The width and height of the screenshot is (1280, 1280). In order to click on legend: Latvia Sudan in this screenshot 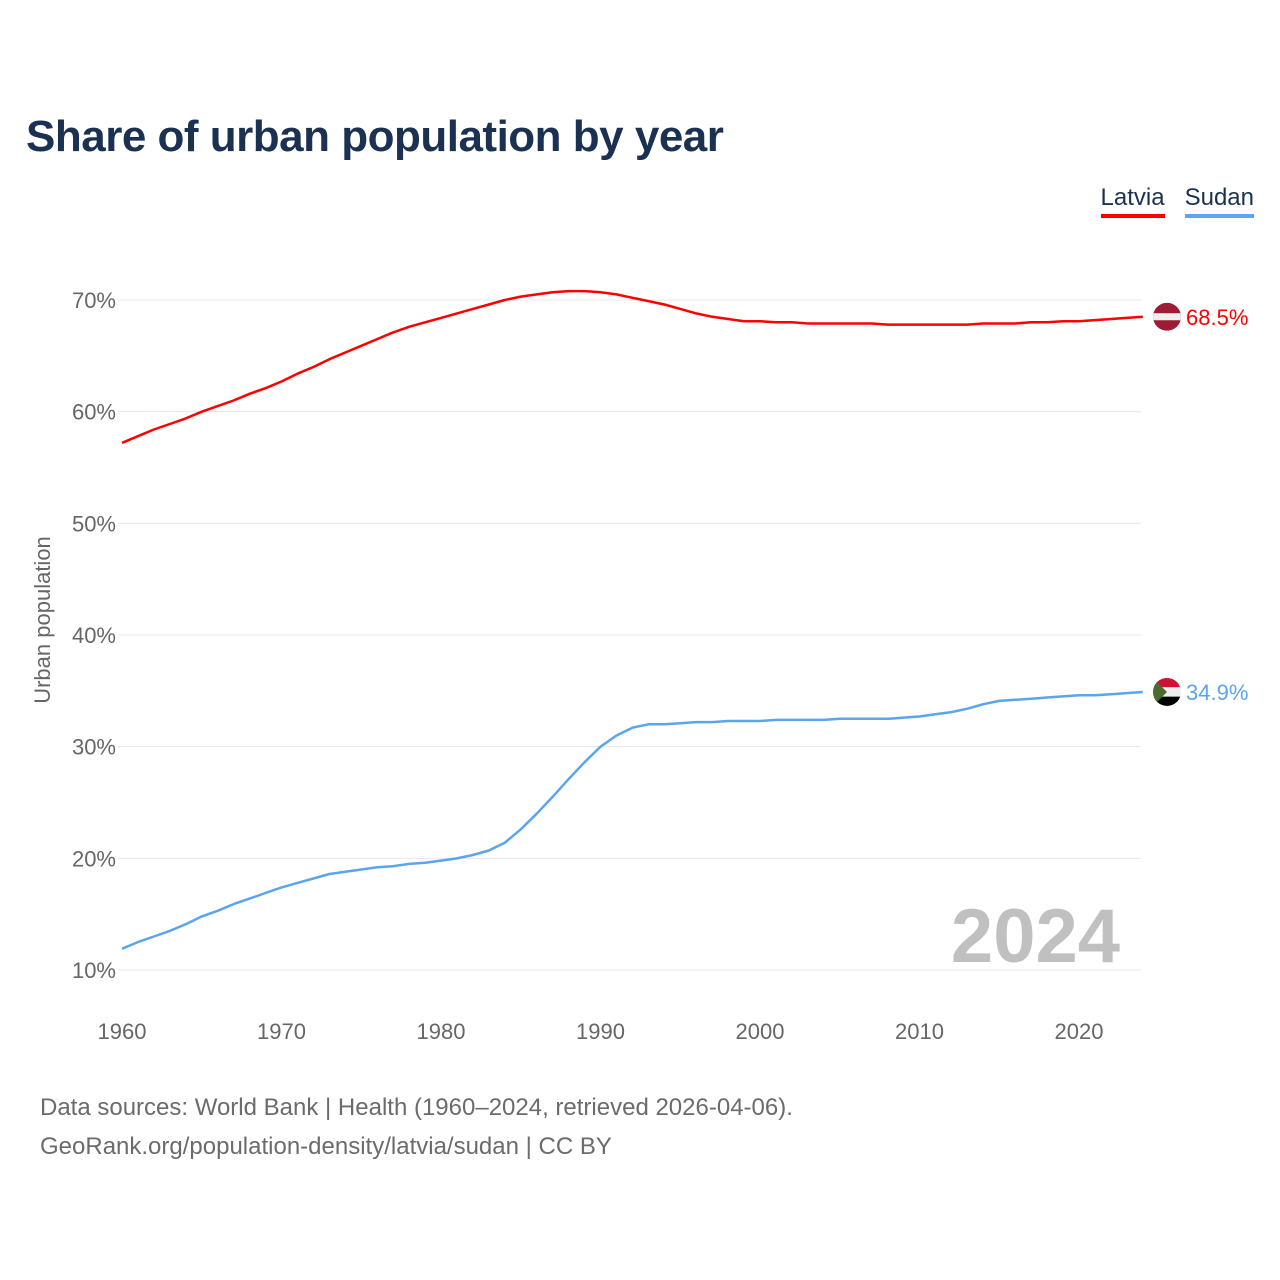, I will do `click(1177, 201)`.